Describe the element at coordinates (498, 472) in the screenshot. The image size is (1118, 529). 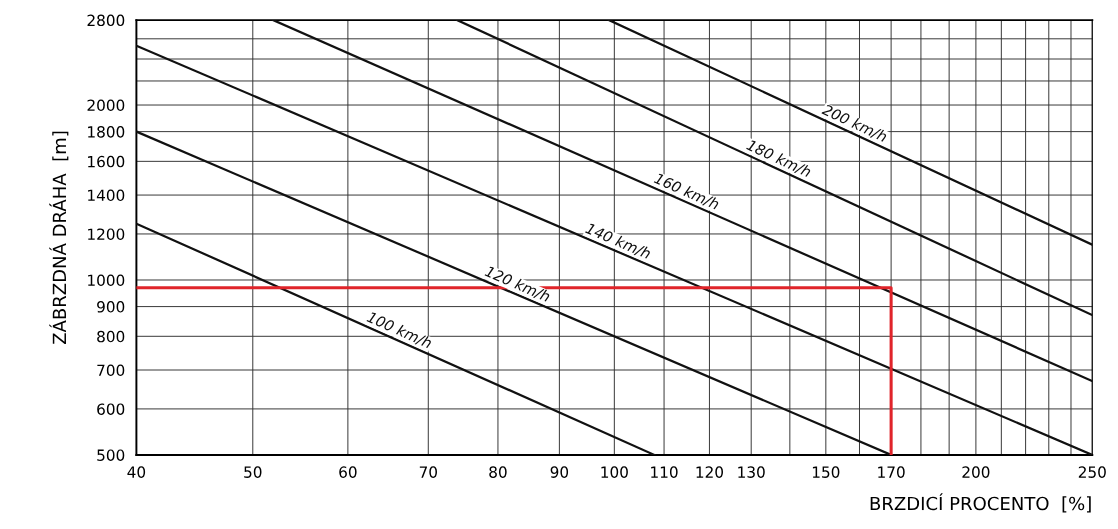
I see `x-tick-label: 80` at that location.